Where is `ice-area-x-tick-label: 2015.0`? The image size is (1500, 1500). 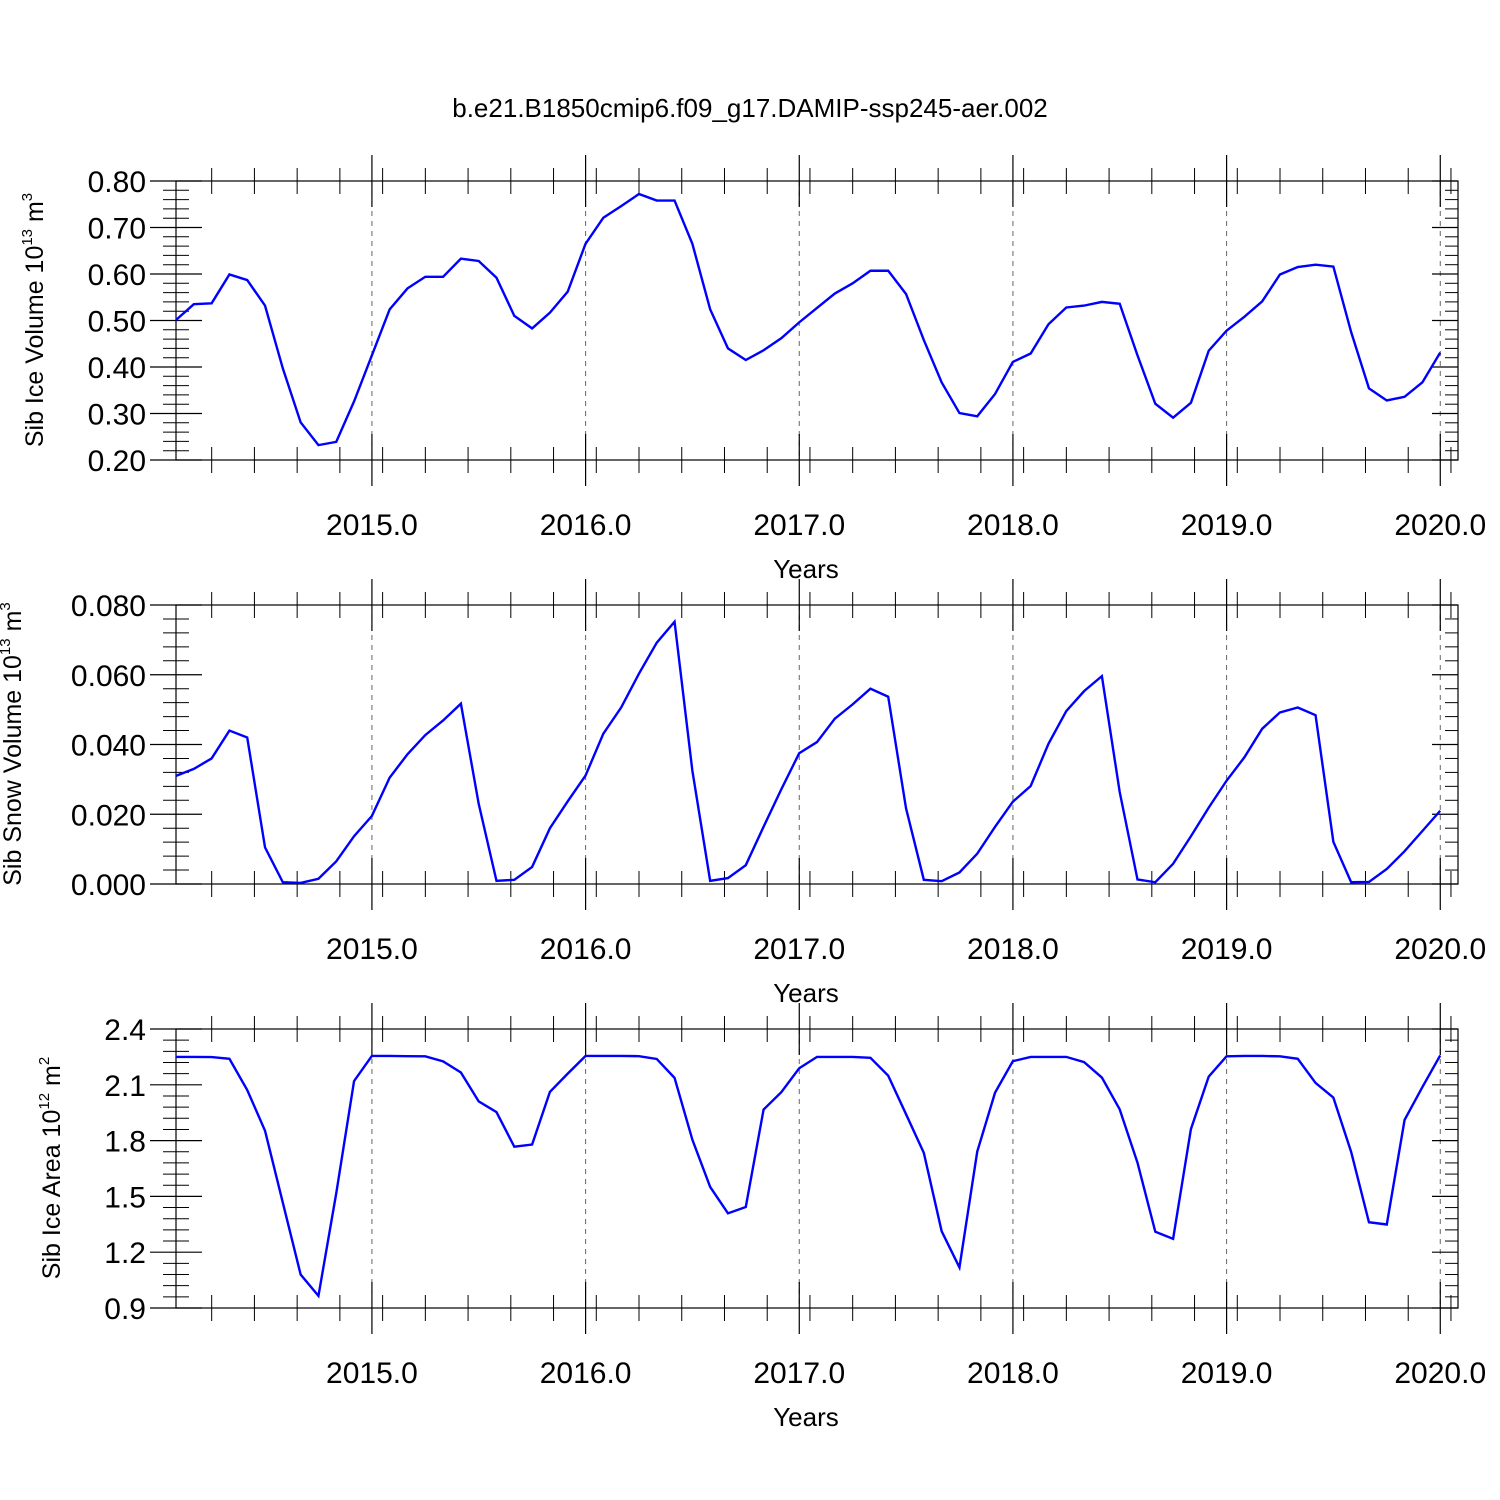
ice-area-x-tick-label: 2015.0 is located at coordinates (372, 1373).